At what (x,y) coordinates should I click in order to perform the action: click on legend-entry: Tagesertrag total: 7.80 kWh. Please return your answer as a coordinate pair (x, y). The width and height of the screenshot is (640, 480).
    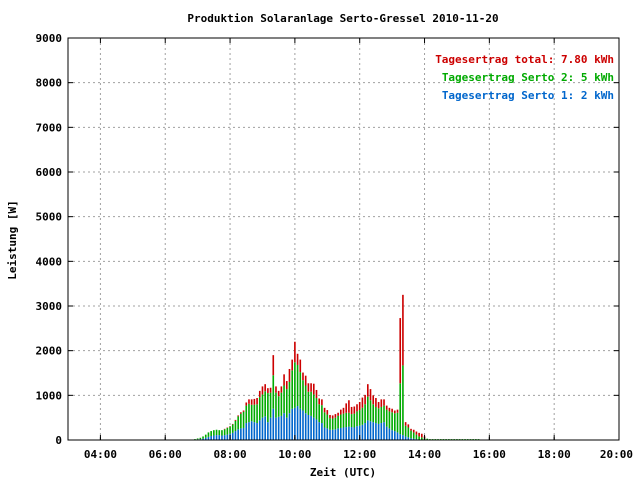
    Looking at the image, I should click on (524, 59).